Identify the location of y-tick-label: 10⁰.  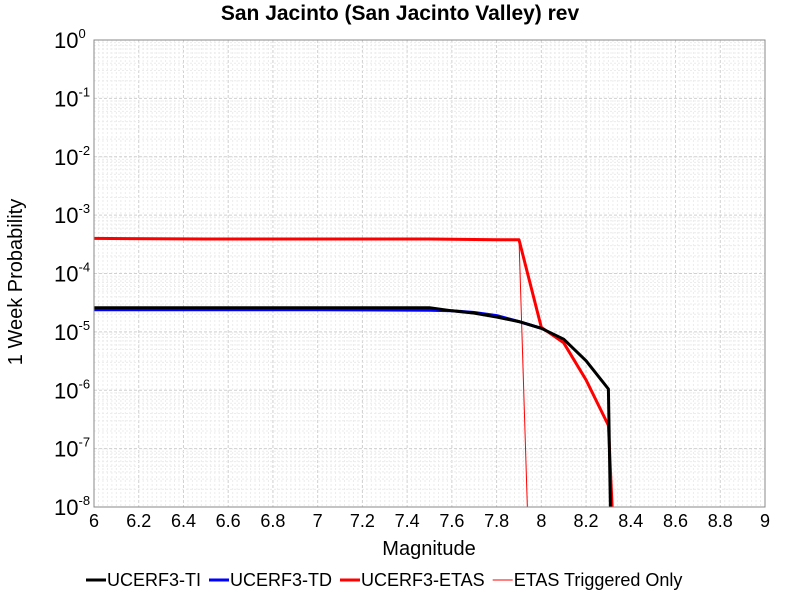
(70, 39).